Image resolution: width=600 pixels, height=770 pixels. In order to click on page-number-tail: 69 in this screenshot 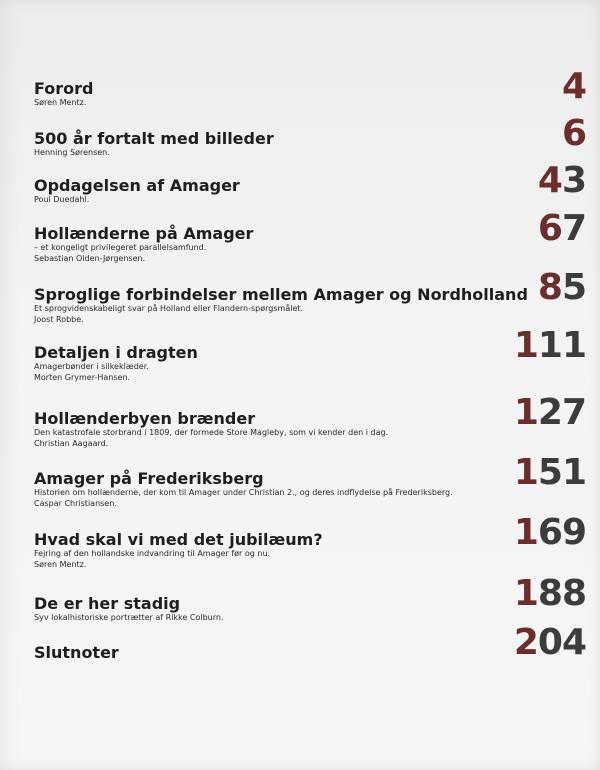, I will do `click(562, 532)`.